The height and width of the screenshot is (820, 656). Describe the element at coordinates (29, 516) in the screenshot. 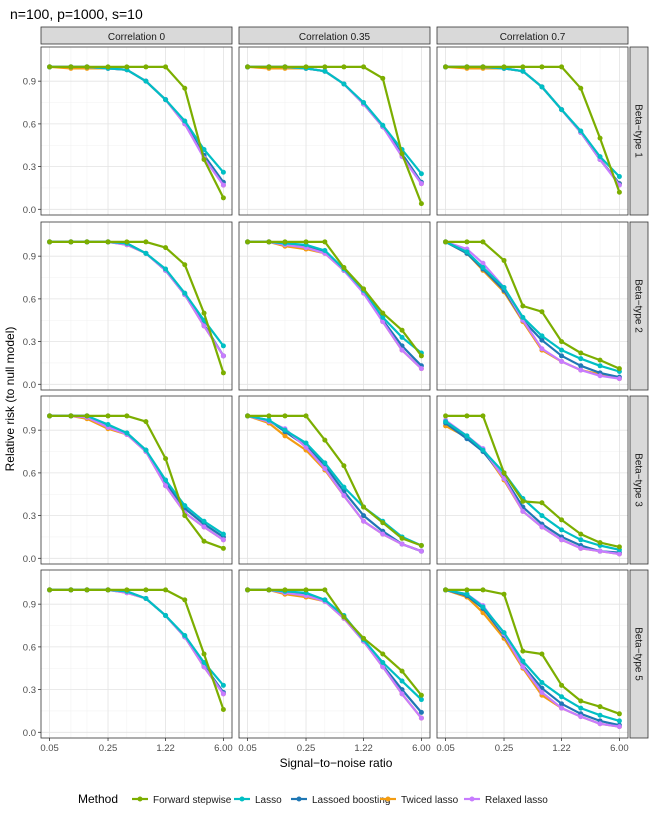

I see `y-tick-label: 0.3` at that location.